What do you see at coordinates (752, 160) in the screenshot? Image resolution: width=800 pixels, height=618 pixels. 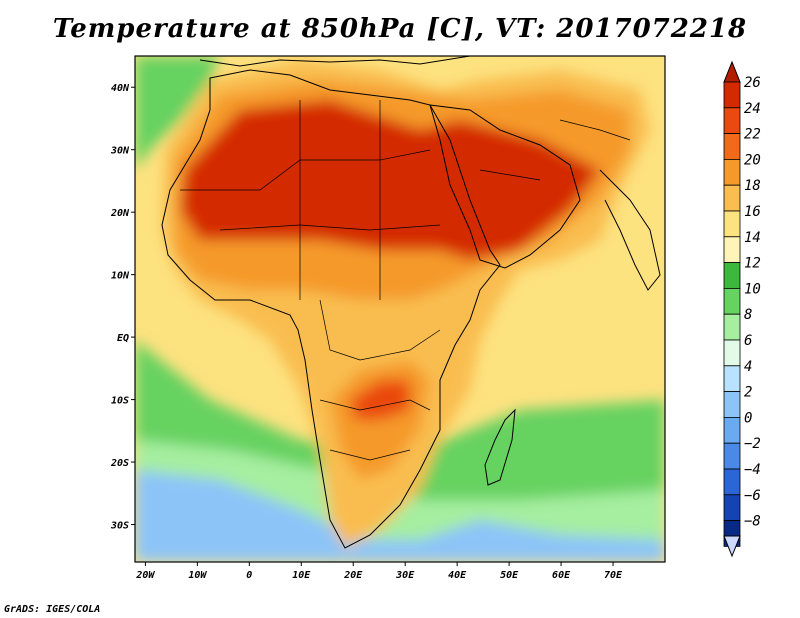 I see `colorbar-label: 20` at bounding box center [752, 160].